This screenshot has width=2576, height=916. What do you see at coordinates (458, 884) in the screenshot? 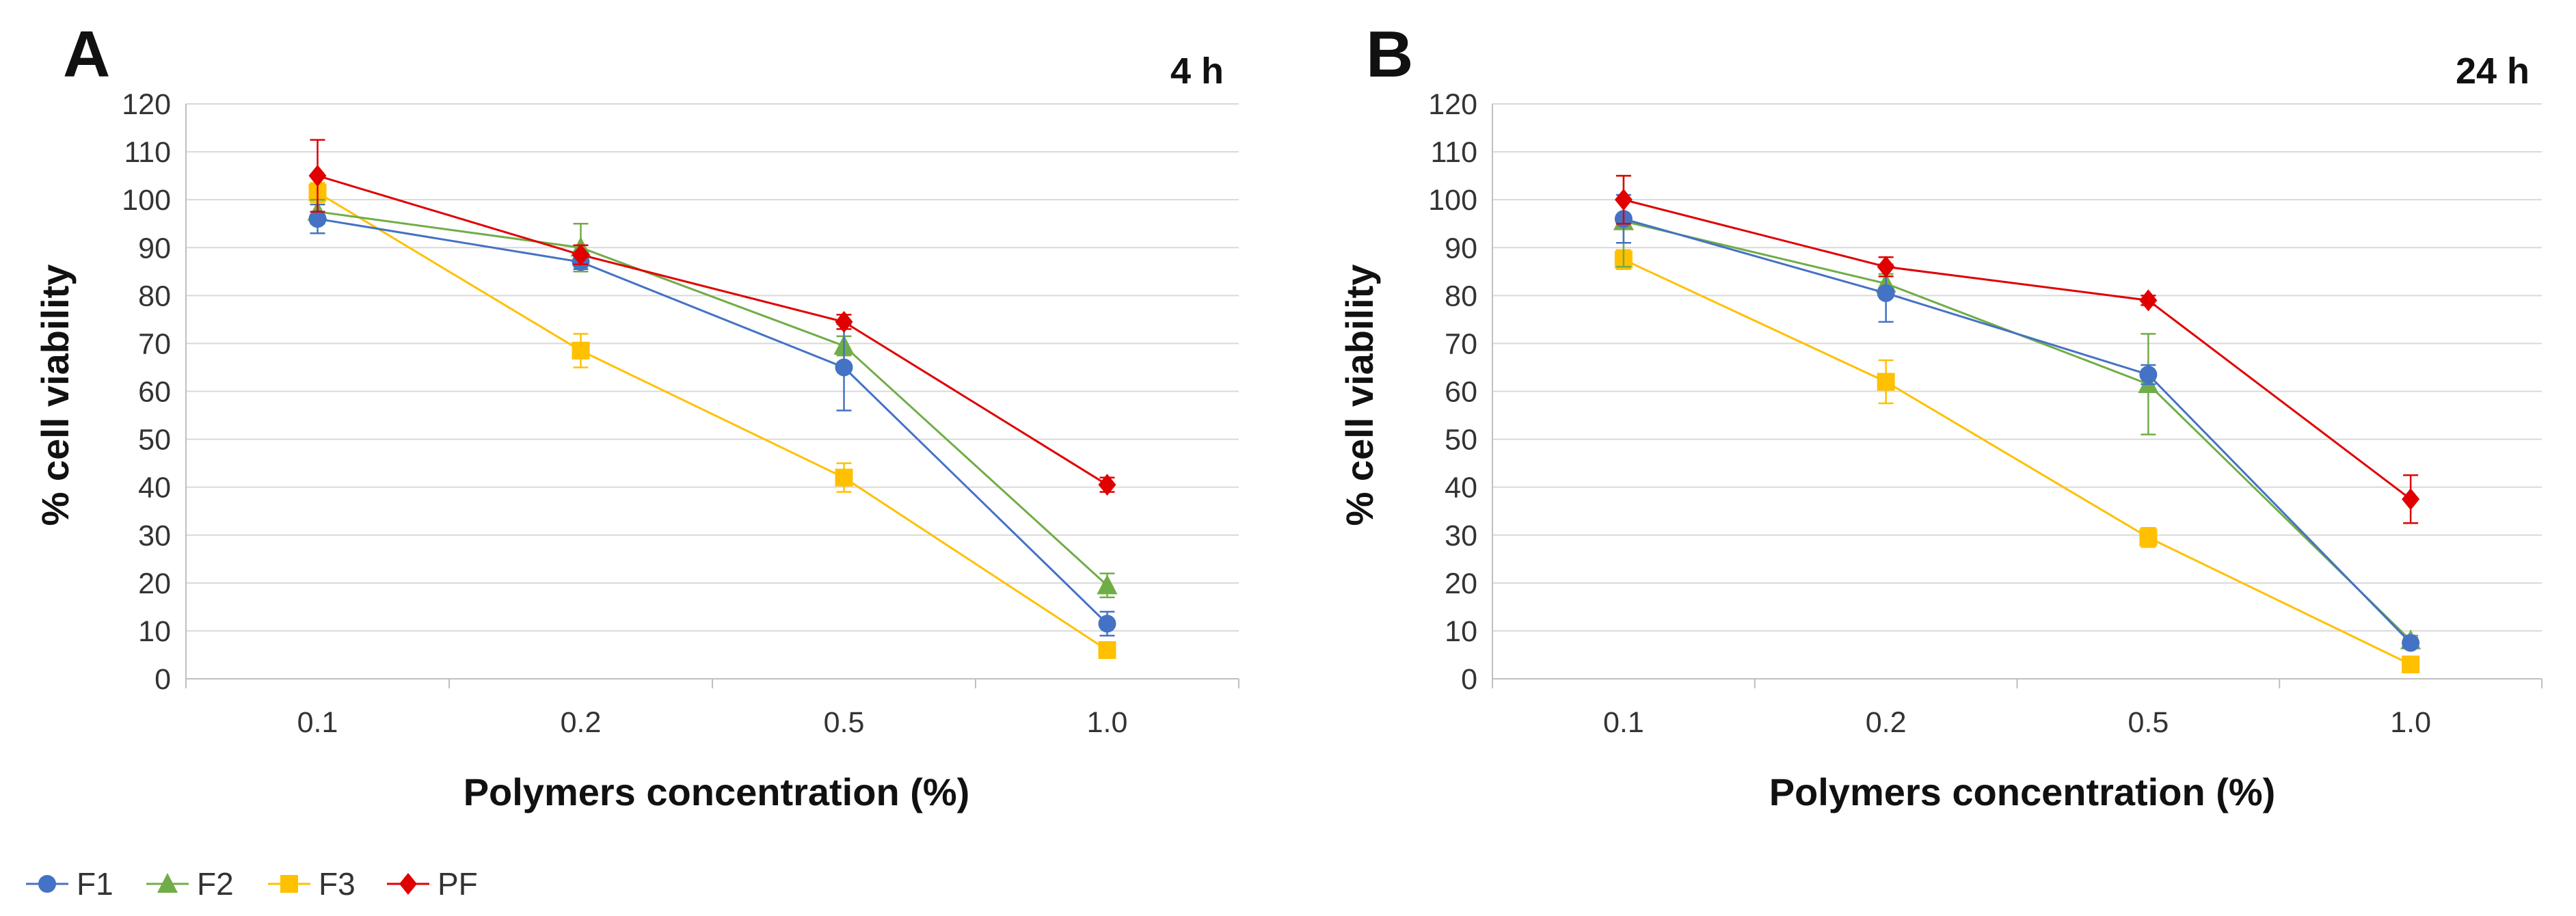
I see `legend-label: PF` at bounding box center [458, 884].